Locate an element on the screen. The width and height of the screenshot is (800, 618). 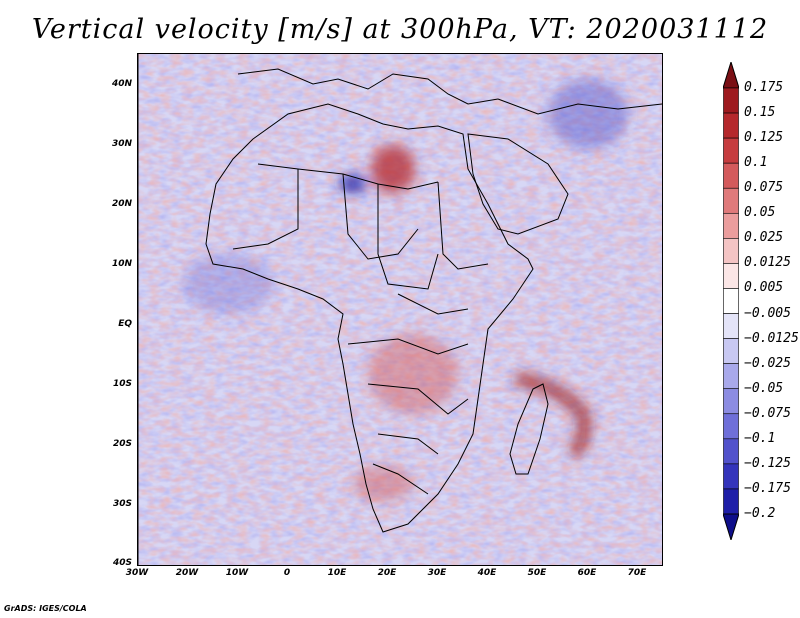
colorbar-label: 0.175 is located at coordinates (764, 87).